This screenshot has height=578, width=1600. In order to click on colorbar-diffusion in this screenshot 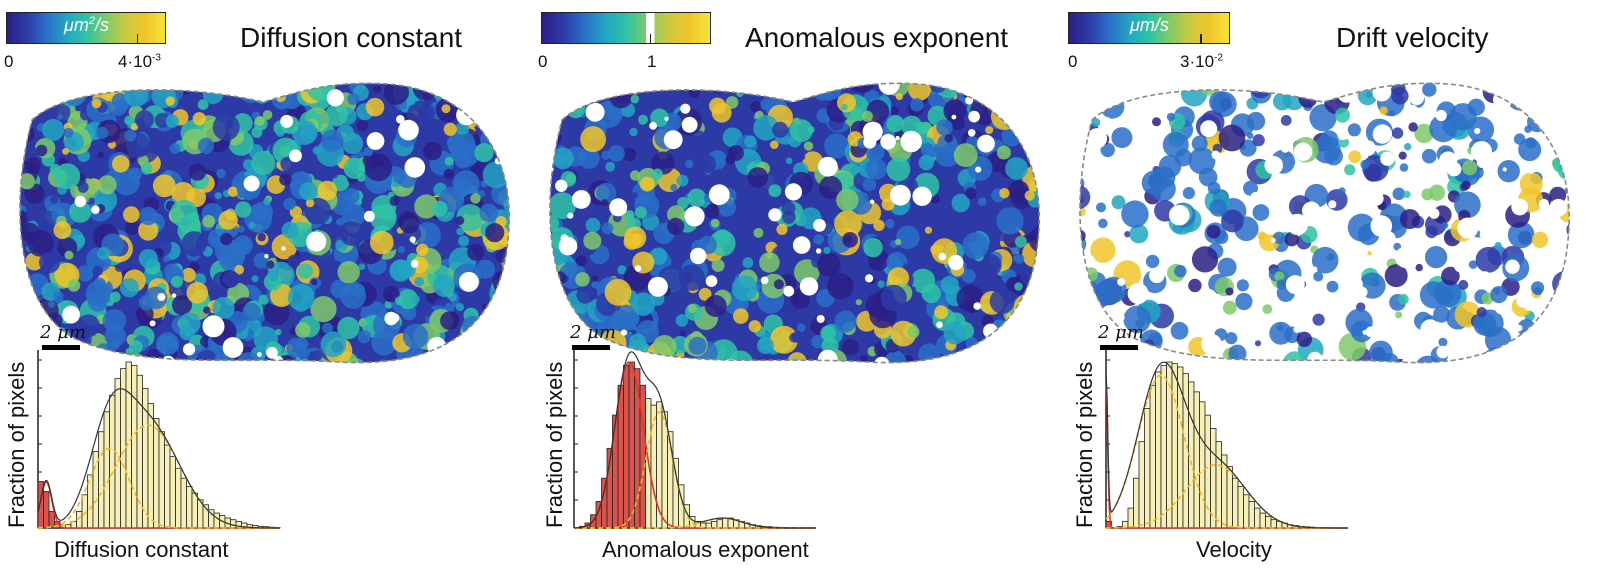, I will do `click(86, 28)`.